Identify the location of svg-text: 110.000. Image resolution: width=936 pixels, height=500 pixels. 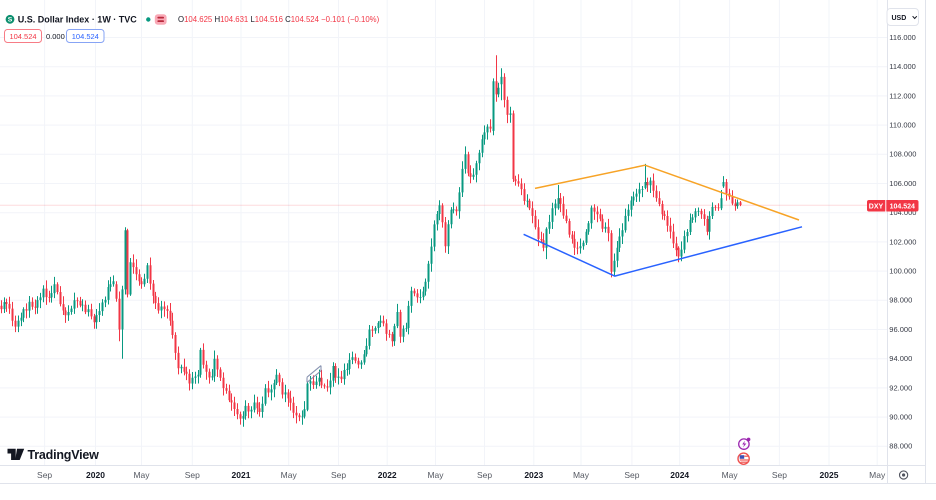
(902, 125).